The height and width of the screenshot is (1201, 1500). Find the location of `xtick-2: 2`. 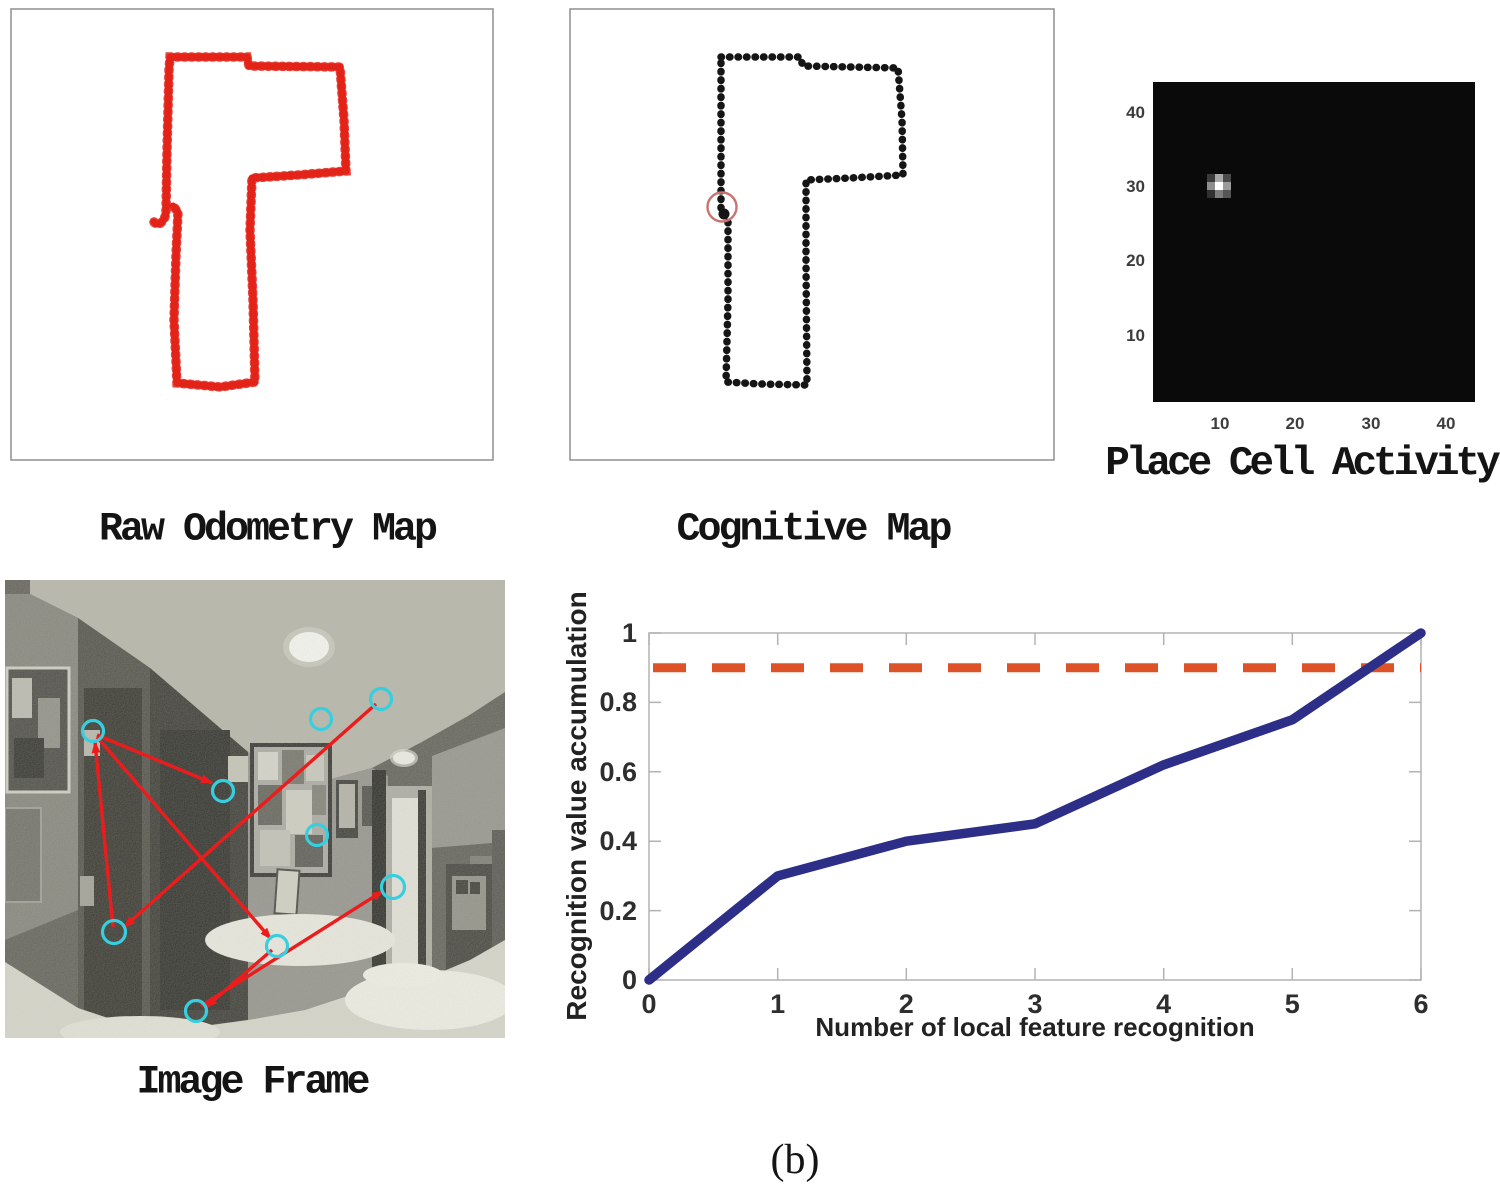

xtick-2: 2 is located at coordinates (906, 1004).